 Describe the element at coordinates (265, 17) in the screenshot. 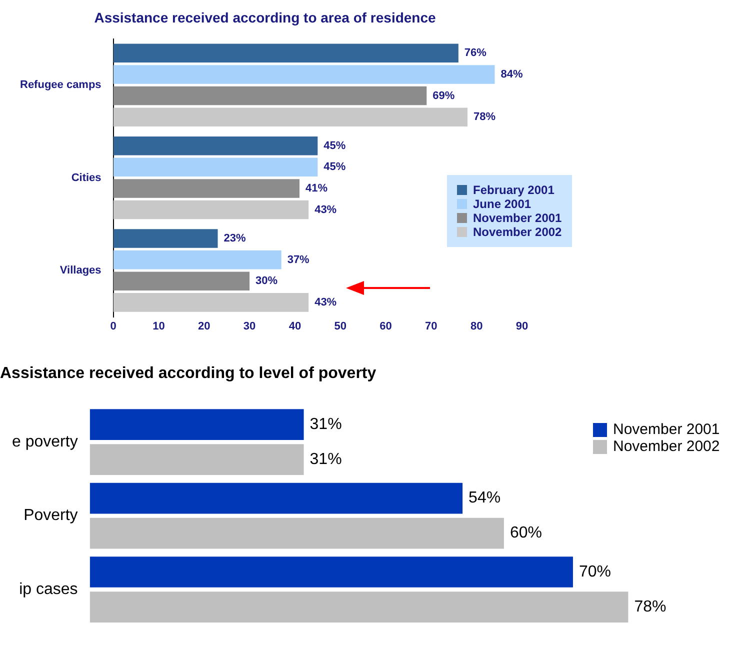

I see `chart-title: Assistance received according to area of residence` at that location.